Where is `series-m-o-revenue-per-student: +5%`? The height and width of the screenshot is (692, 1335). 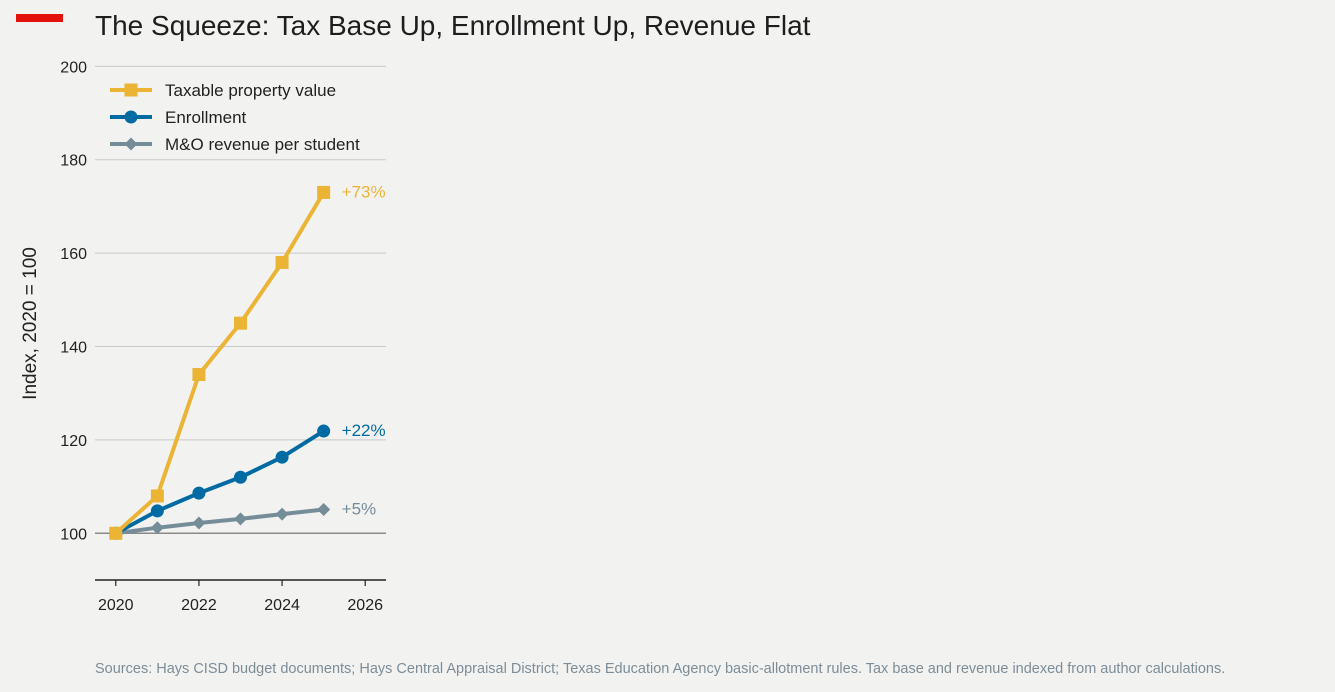
series-m-o-revenue-per-student: +5% is located at coordinates (243, 519).